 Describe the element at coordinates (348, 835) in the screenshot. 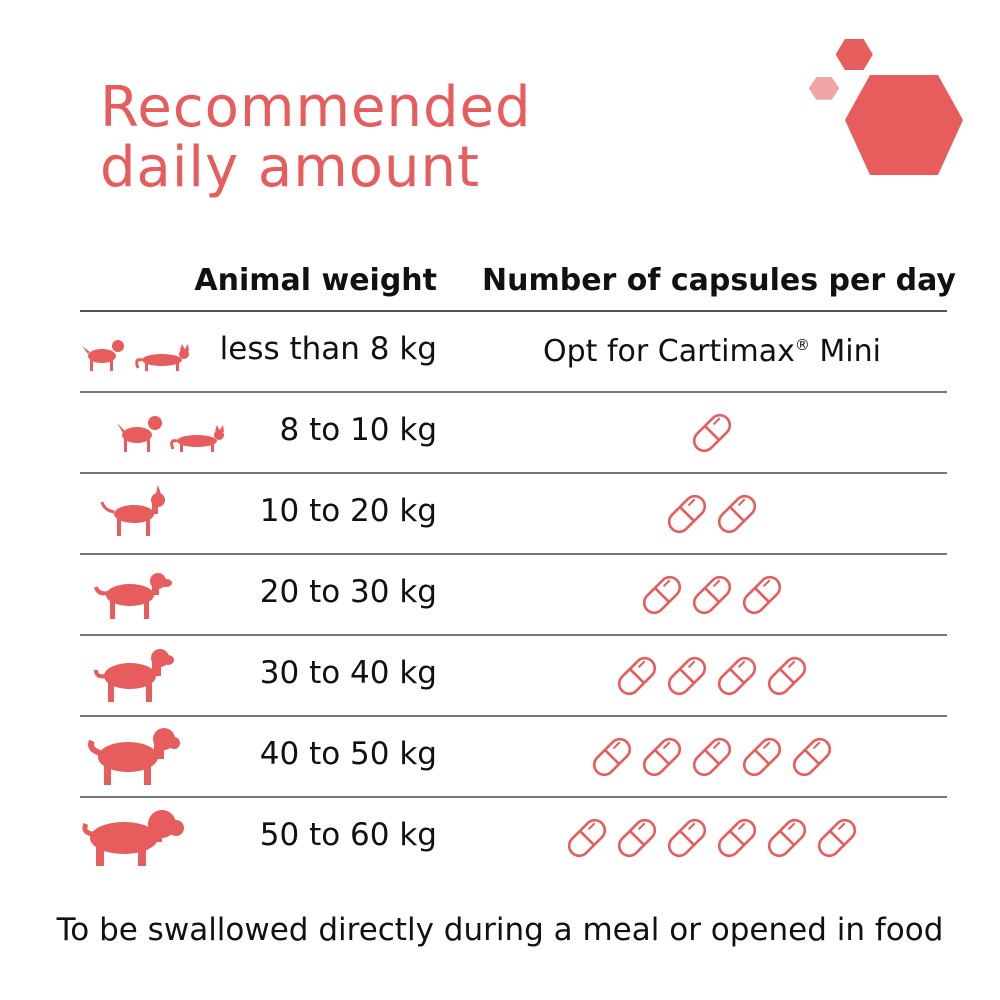

I see `row-weight: 50 to 60 kg` at that location.